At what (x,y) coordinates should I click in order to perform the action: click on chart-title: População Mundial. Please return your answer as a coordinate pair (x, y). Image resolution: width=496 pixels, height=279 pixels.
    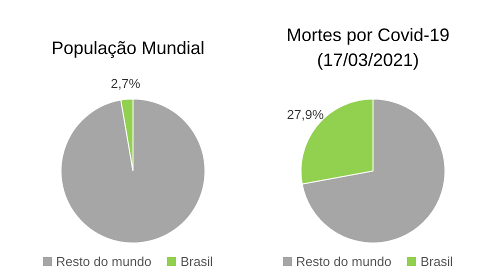
    Looking at the image, I should click on (128, 48).